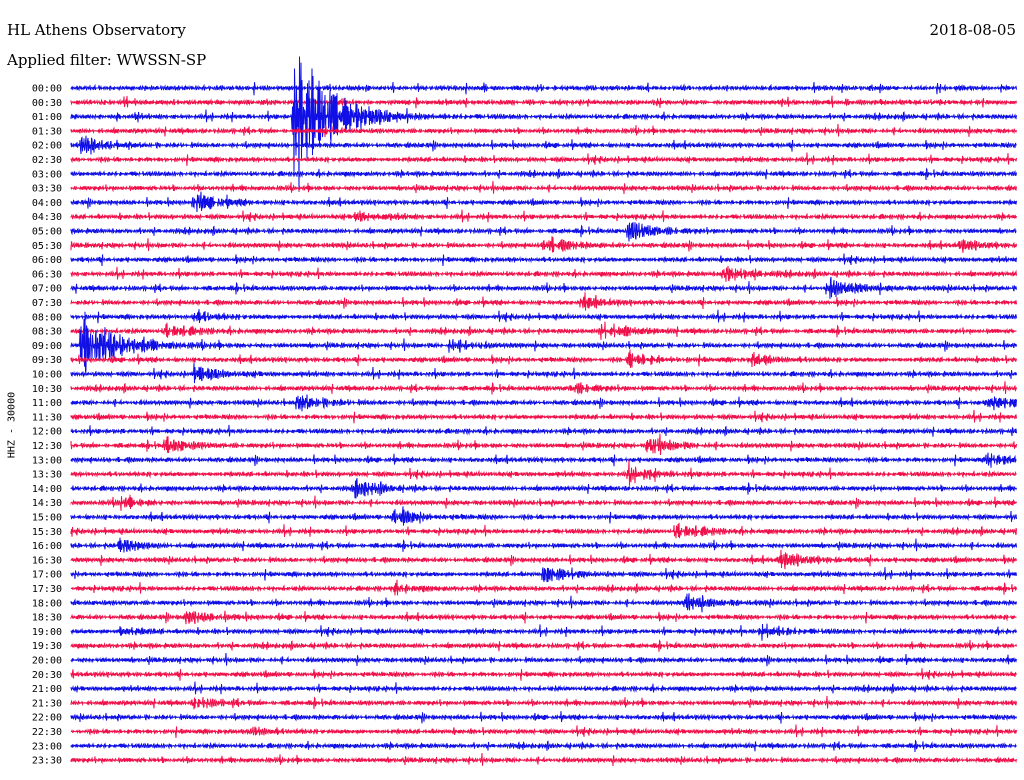 This screenshot has height=780, width=1024. What do you see at coordinates (47, 232) in the screenshot?
I see `trace-time-label: 05:00` at bounding box center [47, 232].